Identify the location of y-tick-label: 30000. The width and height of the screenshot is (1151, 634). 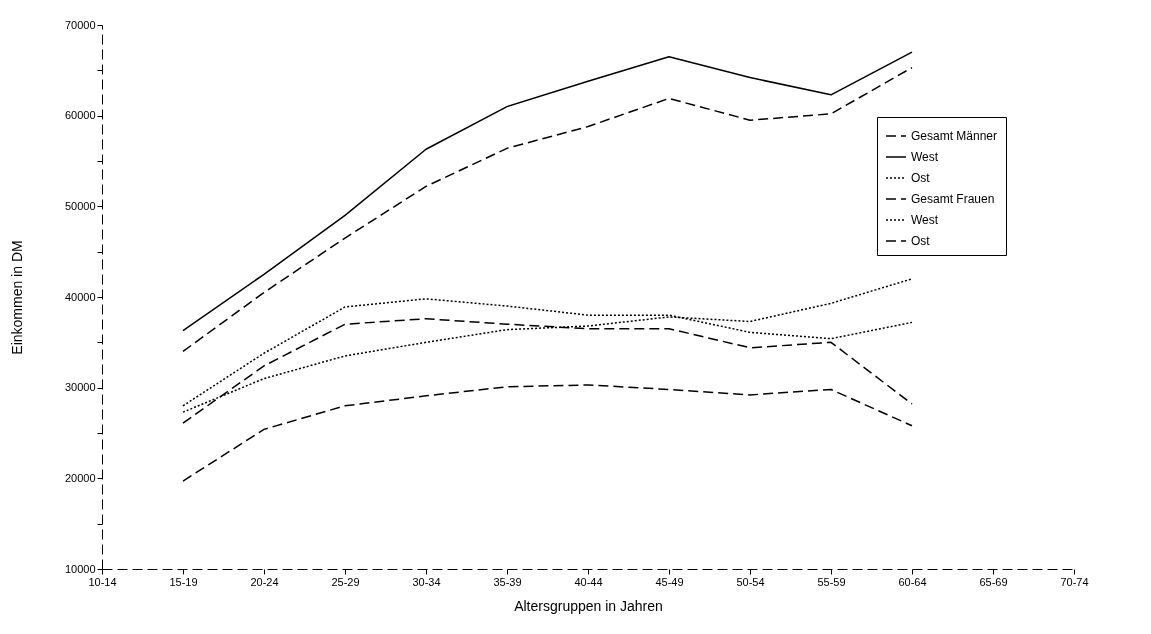
(80, 387).